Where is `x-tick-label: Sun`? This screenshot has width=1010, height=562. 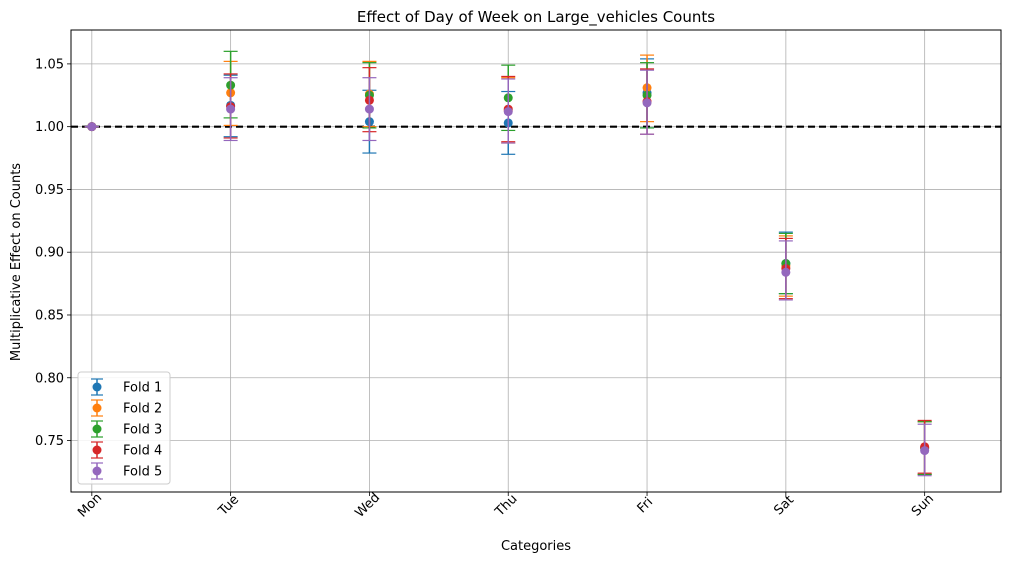
x-tick-label: Sun is located at coordinates (923, 505).